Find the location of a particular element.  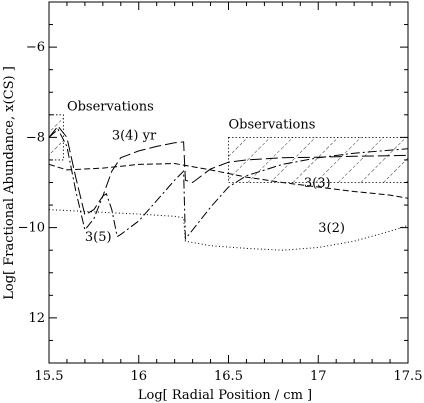

annotation-1: Observations is located at coordinates (110, 106).